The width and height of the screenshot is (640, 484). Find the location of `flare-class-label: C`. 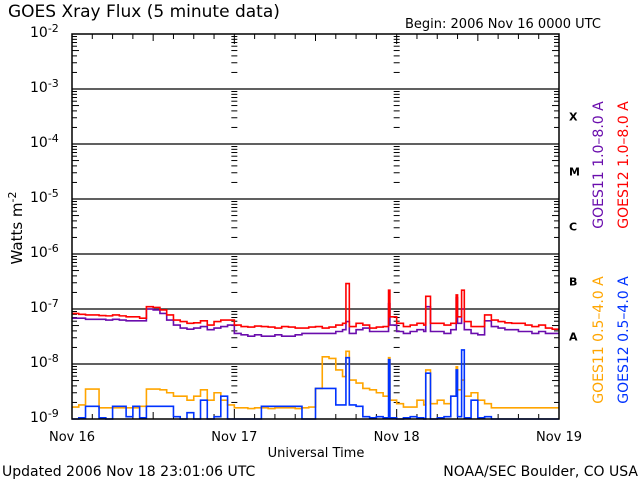

flare-class-label: C is located at coordinates (573, 227).